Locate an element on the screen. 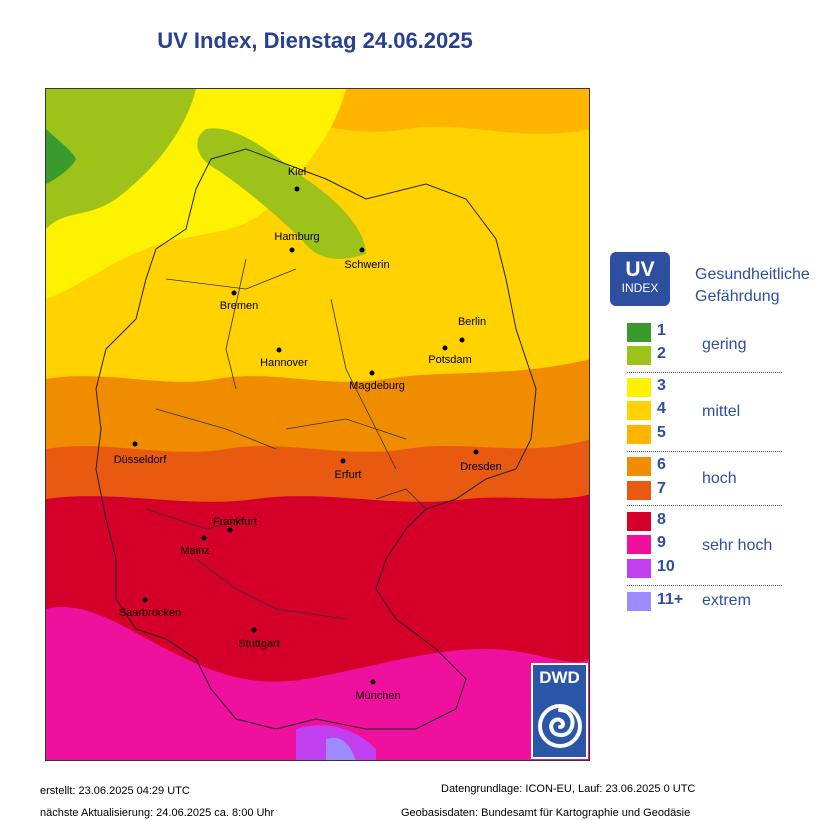  city-label-hamburg: Hamburg is located at coordinates (296, 237).